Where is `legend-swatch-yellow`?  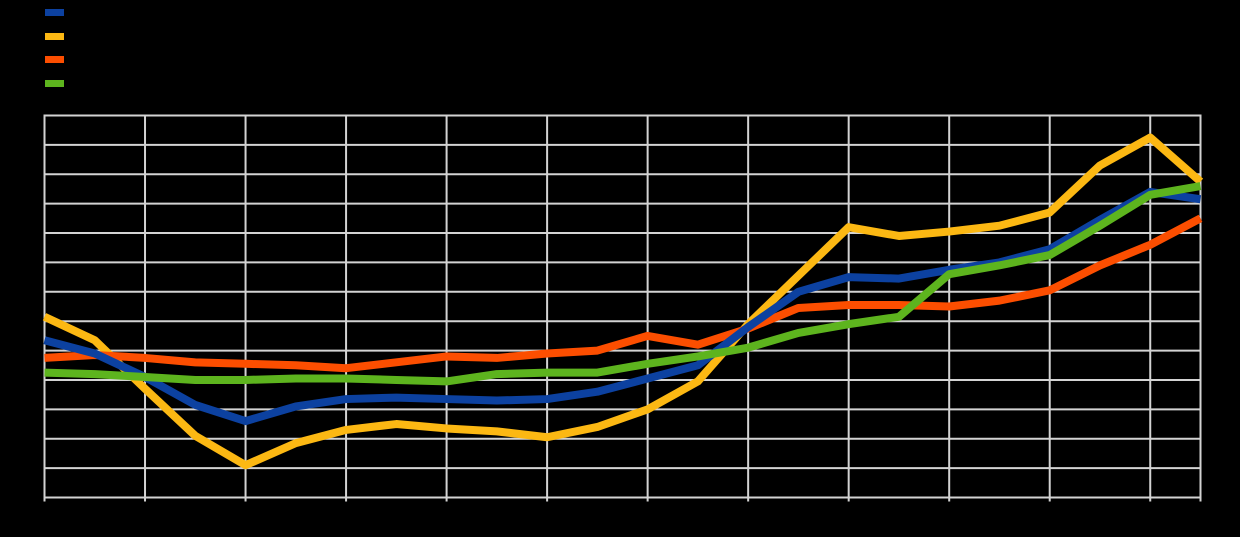
legend-swatch-yellow is located at coordinates (54, 36).